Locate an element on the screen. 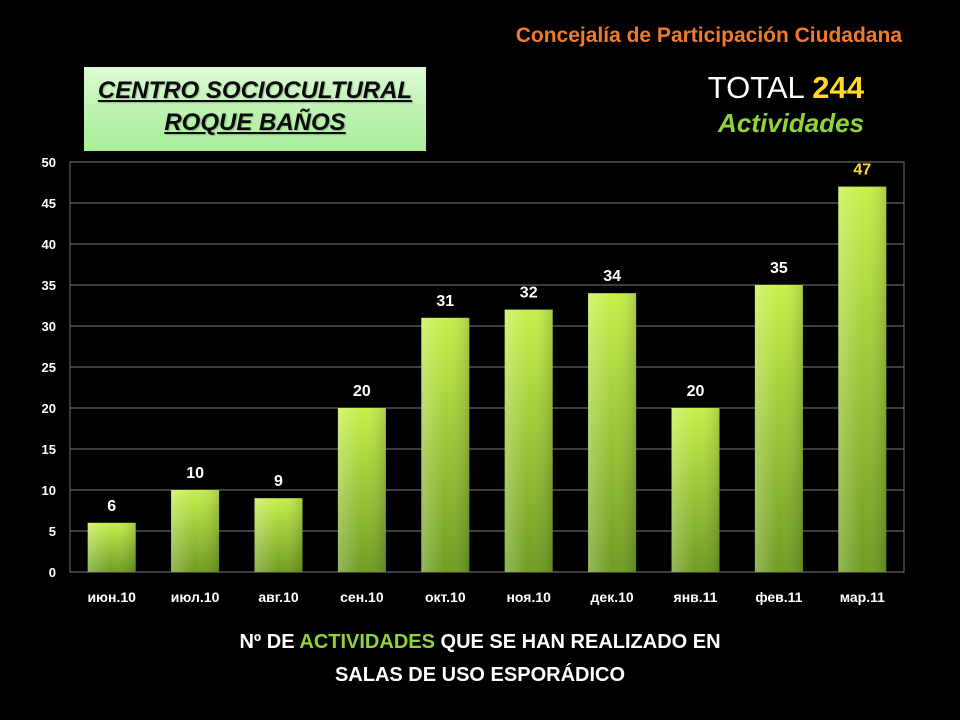  total-value: 244 is located at coordinates (838, 87).